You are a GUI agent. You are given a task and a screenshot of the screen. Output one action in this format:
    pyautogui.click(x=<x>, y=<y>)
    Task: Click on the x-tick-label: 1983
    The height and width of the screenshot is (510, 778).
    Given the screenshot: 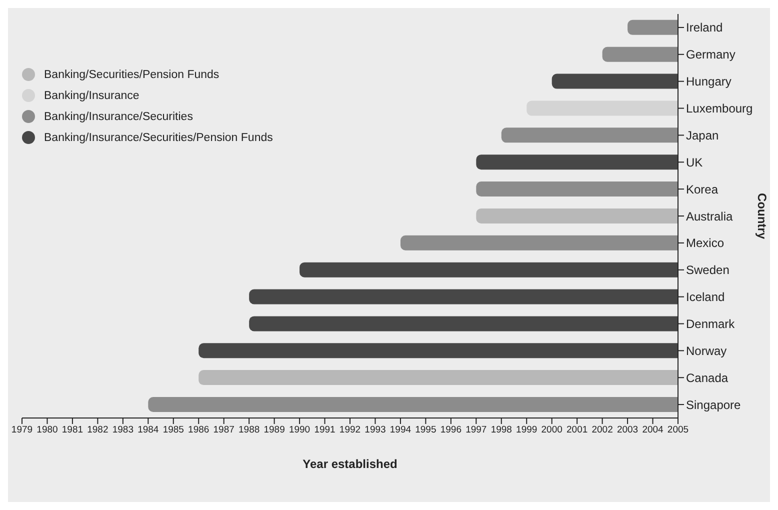 What is the action you would take?
    pyautogui.click(x=123, y=430)
    